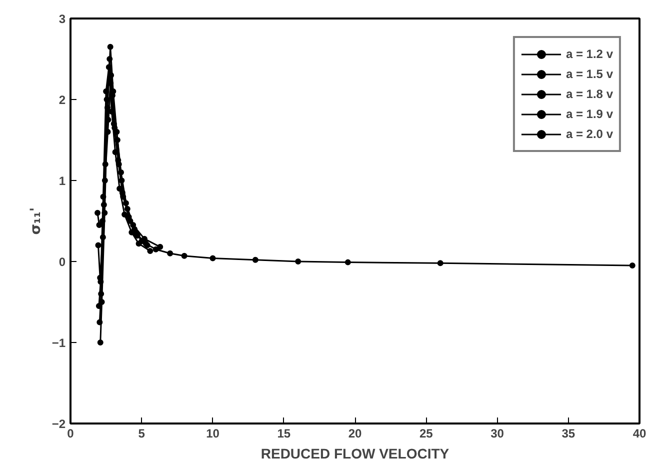 The image size is (659, 464). I want to click on y-tick-label: 2, so click(62, 100).